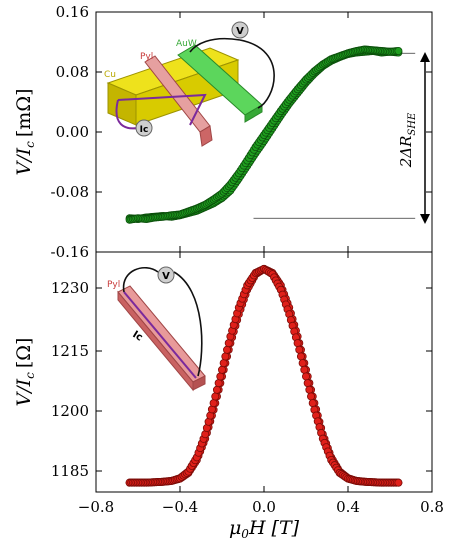 The width and height of the screenshot is (463, 545). Describe the element at coordinates (432, 507) in the screenshot. I see `xtick-label: 0.8` at that location.